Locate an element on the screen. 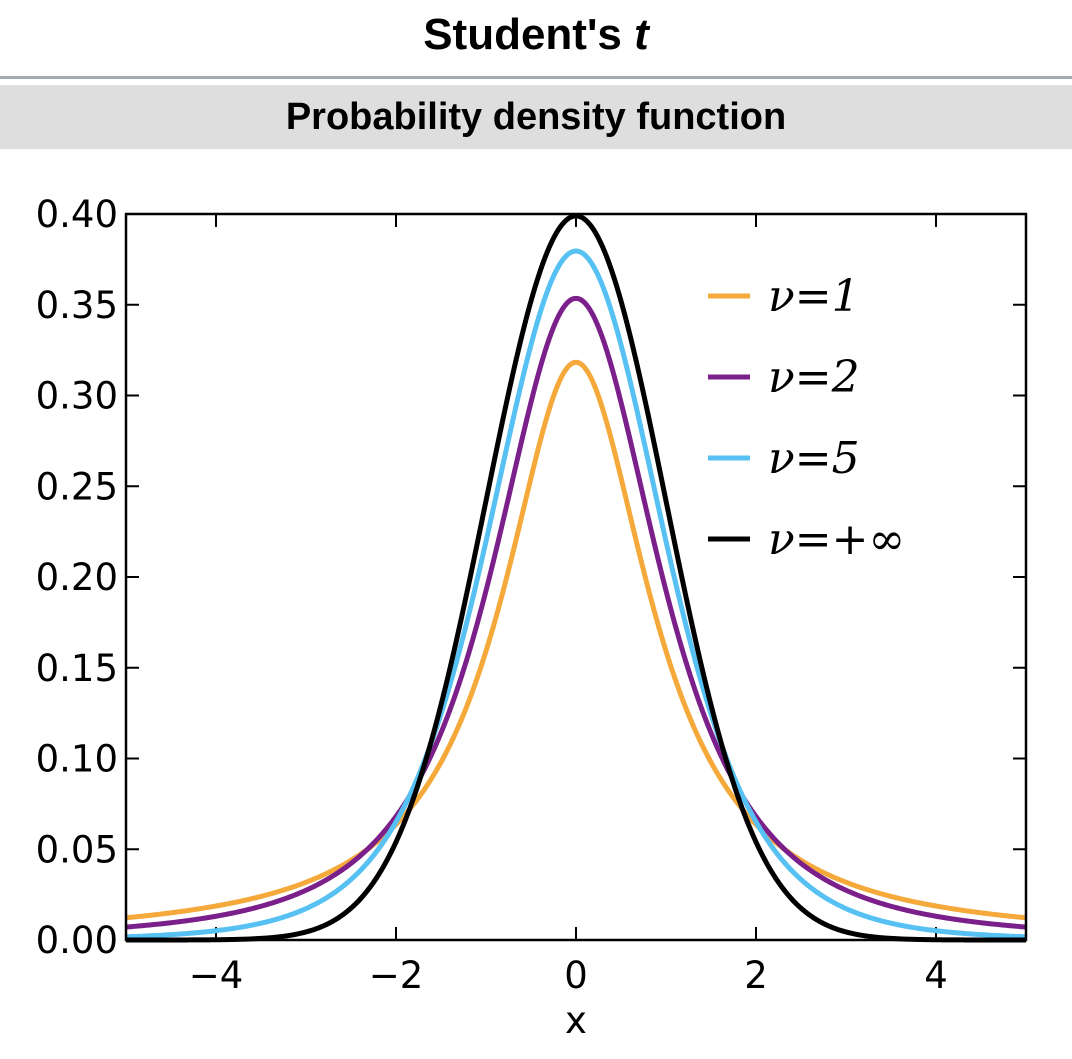 The image size is (1072, 1059). y-tick-label: 0.35 is located at coordinates (77, 305).